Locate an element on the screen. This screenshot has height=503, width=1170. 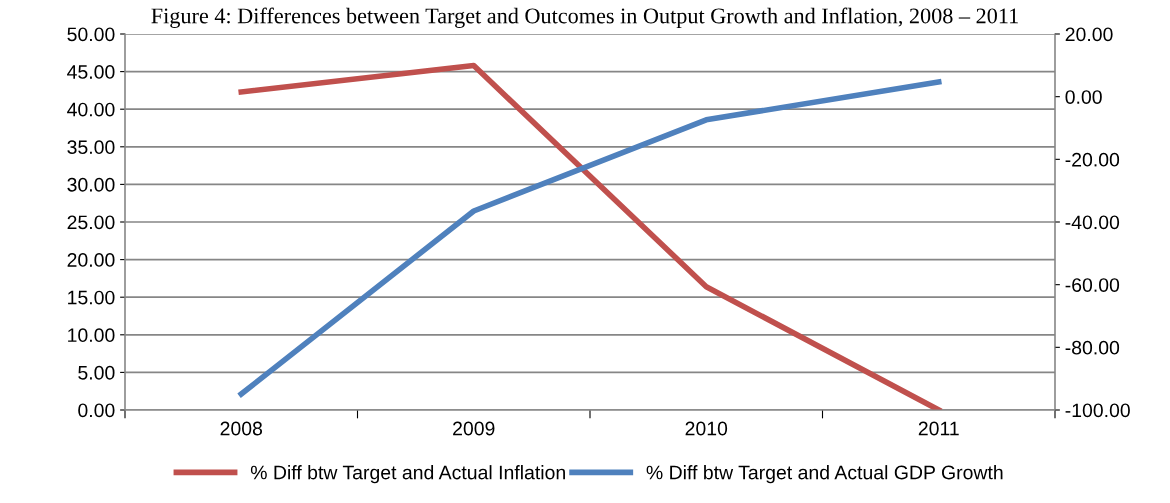
y2-tick-label: 20.00 is located at coordinates (1089, 34).